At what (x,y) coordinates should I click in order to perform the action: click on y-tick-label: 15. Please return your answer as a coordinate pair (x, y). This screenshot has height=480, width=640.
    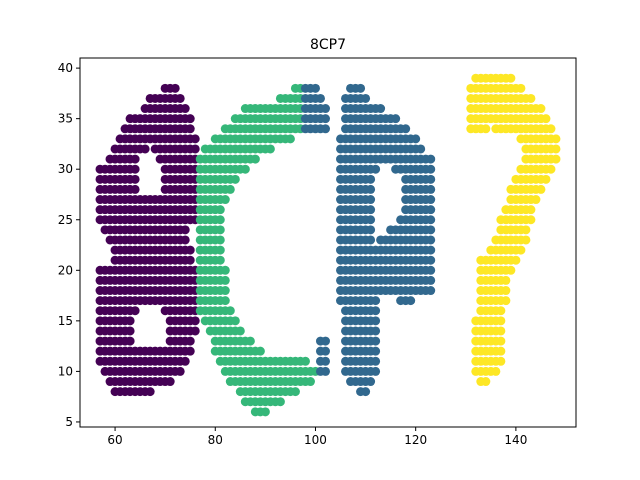
    Looking at the image, I should click on (65, 321).